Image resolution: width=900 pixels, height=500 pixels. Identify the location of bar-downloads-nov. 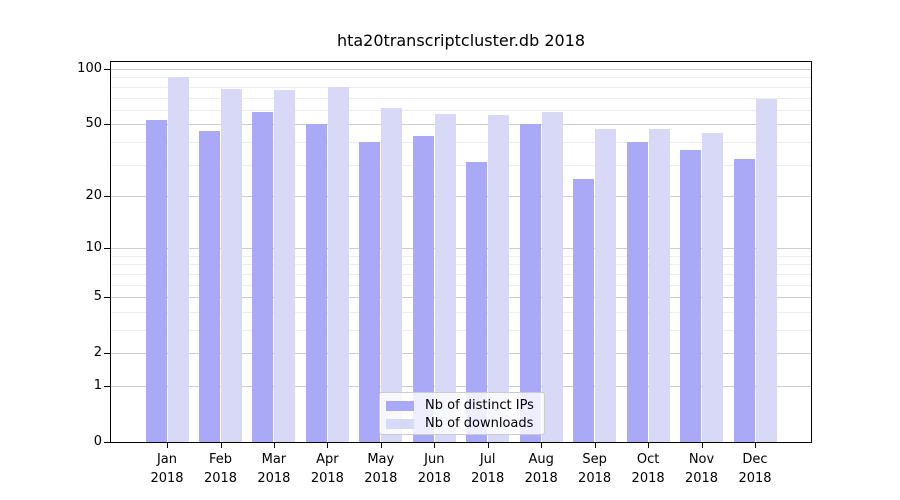
(712, 287).